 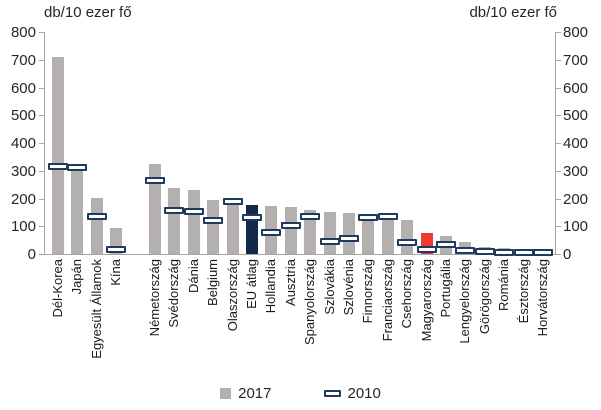 What do you see at coordinates (226, 393) in the screenshot?
I see `gray-bar-swatch` at bounding box center [226, 393].